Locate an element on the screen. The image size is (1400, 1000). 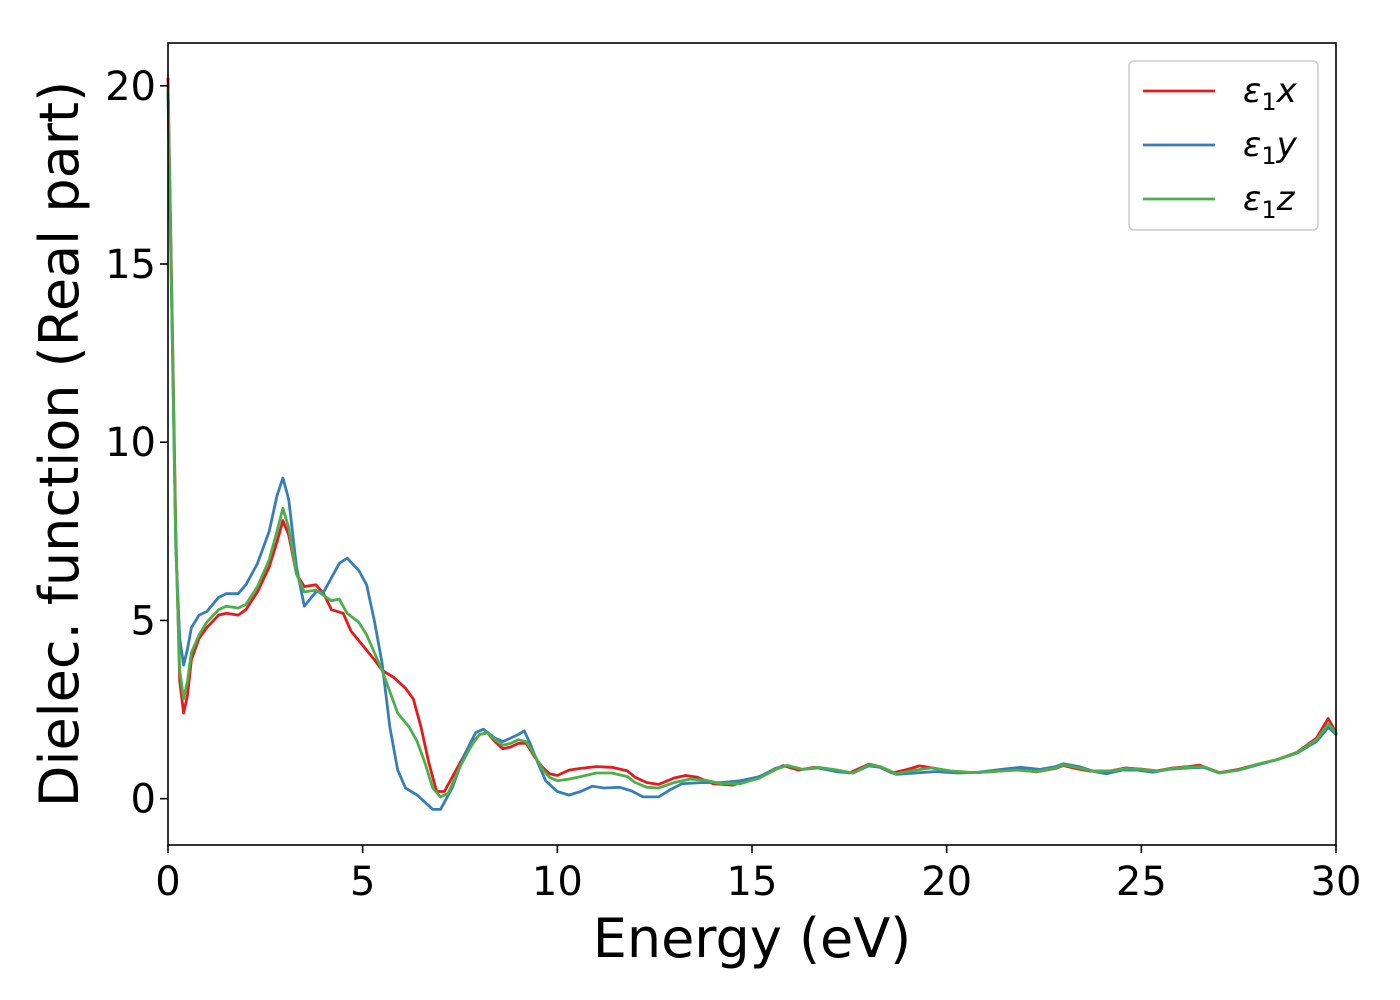
x-tick-label: 25 is located at coordinates (1141, 882).